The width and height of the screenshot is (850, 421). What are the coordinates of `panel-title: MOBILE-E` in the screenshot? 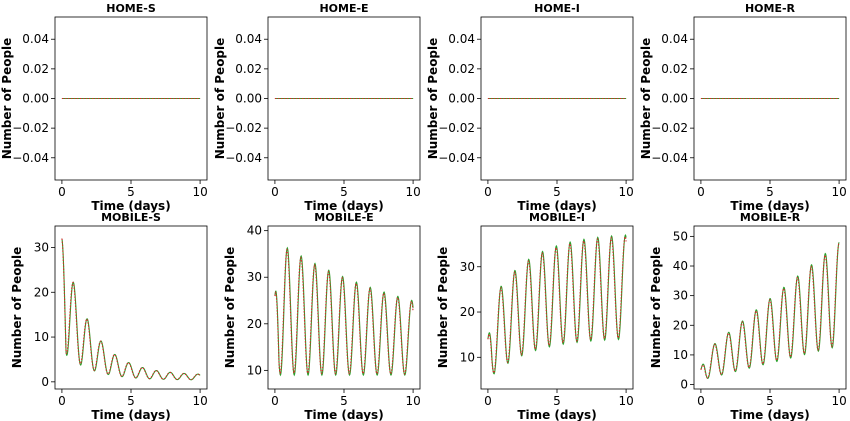 It's located at (343, 217).